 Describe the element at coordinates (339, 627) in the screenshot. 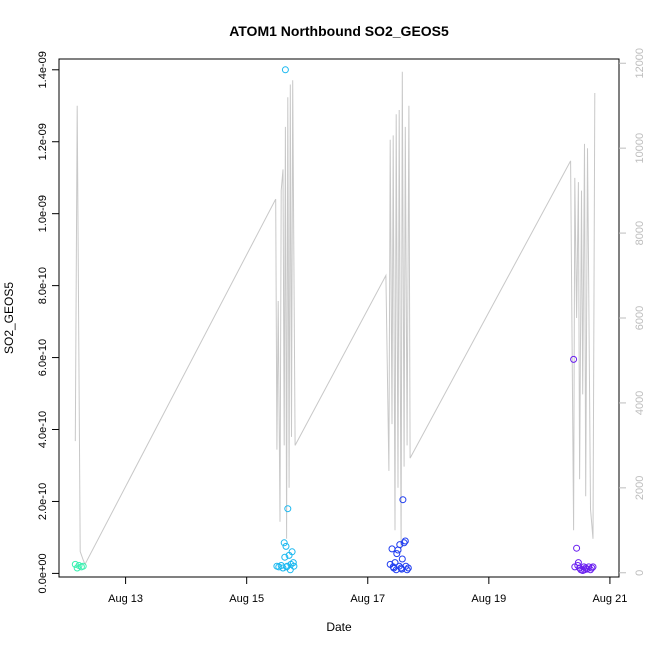

I see `x-axis-label: Date` at that location.